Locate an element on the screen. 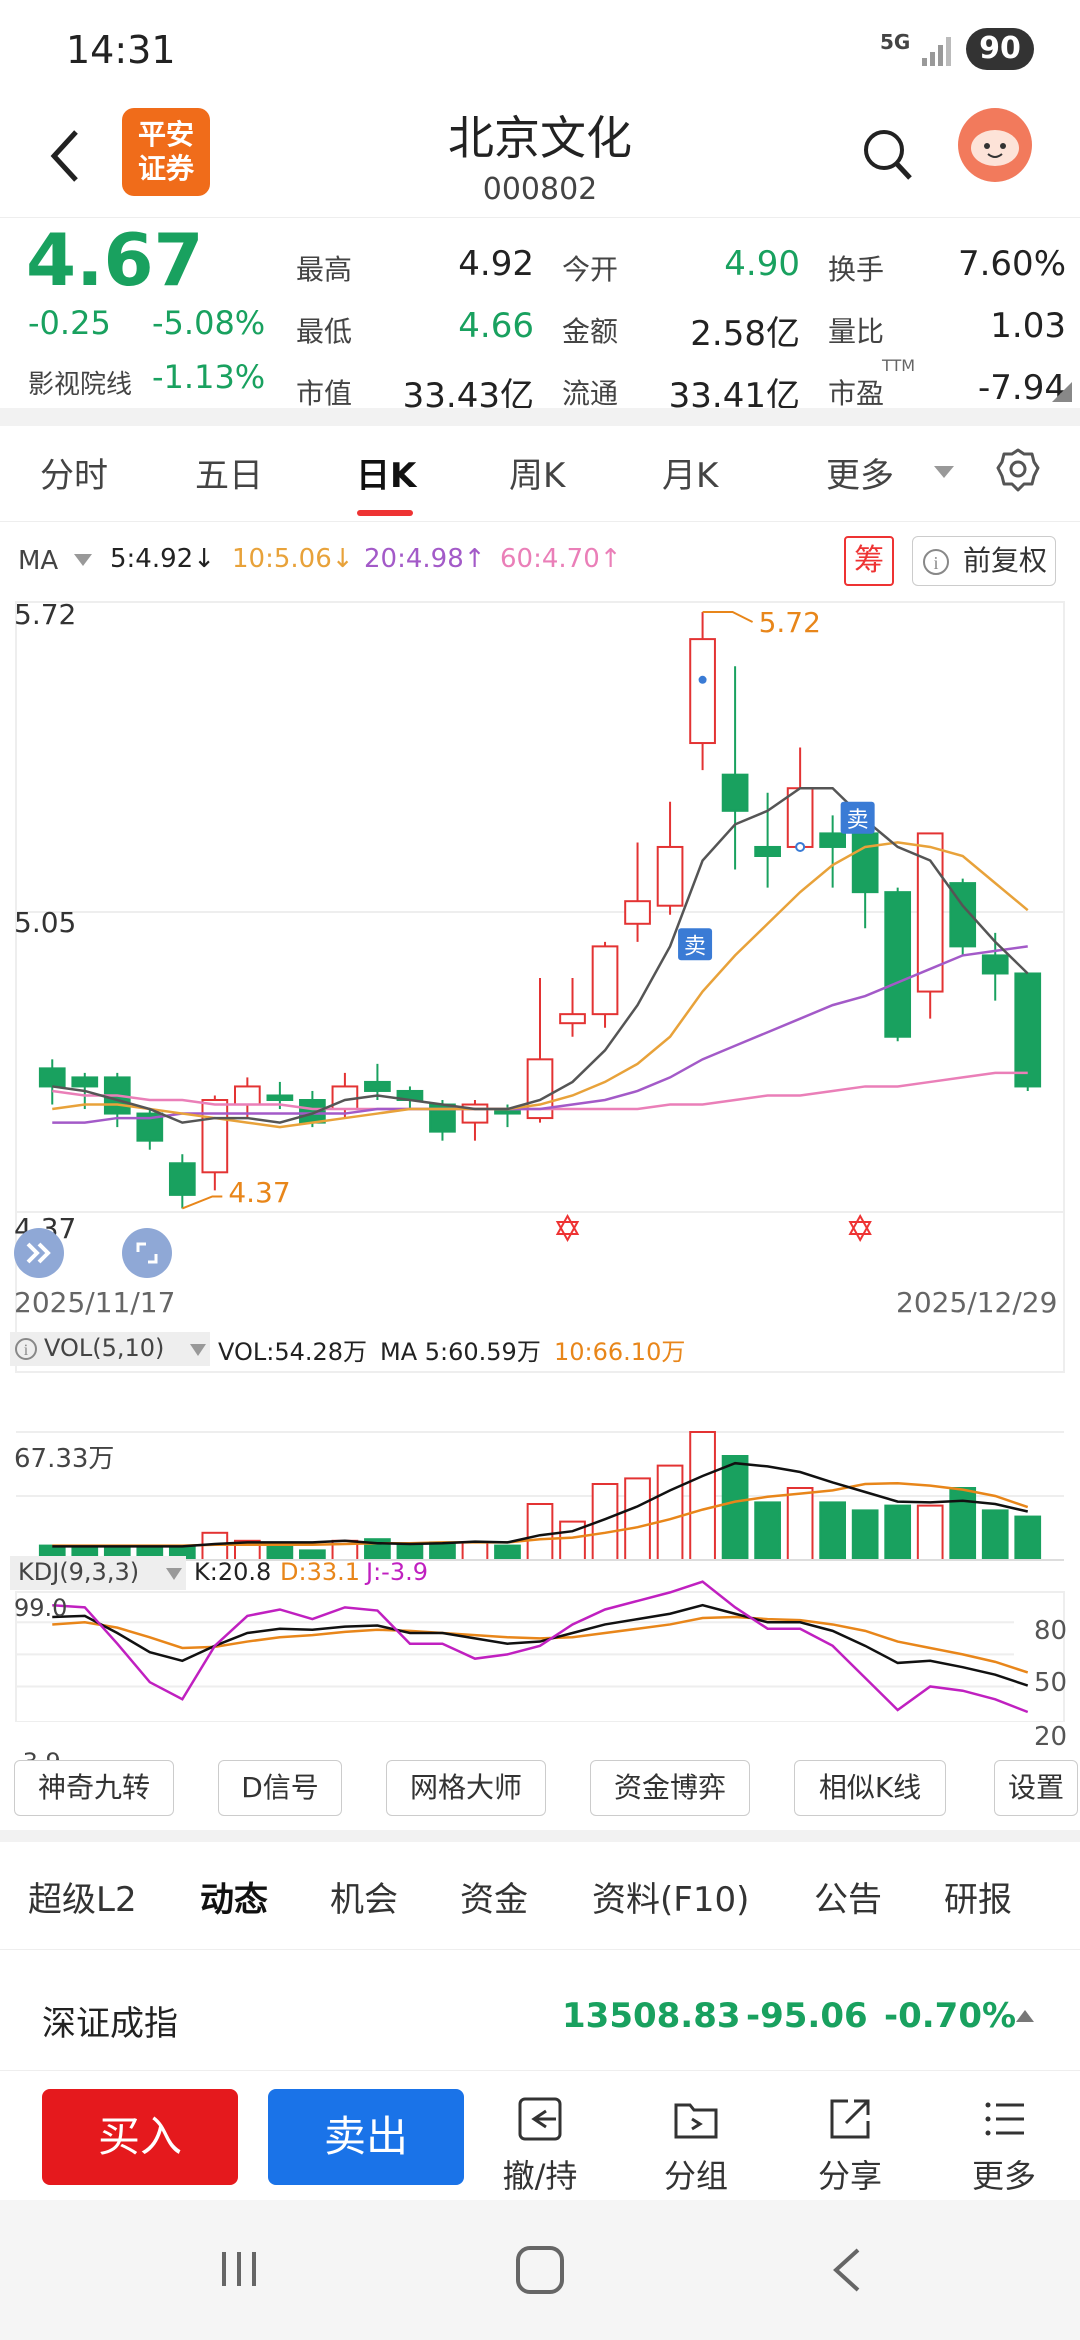 This screenshot has height=2340, width=1080. kdj-indicator-selector: KDJ(9,3,3) is located at coordinates (98, 1573).